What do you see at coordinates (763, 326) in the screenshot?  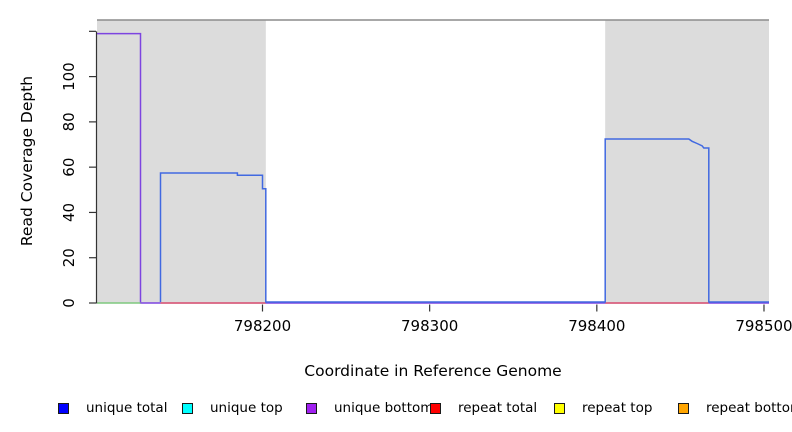 I see `x-tick-label-798500: 798500` at bounding box center [763, 326].